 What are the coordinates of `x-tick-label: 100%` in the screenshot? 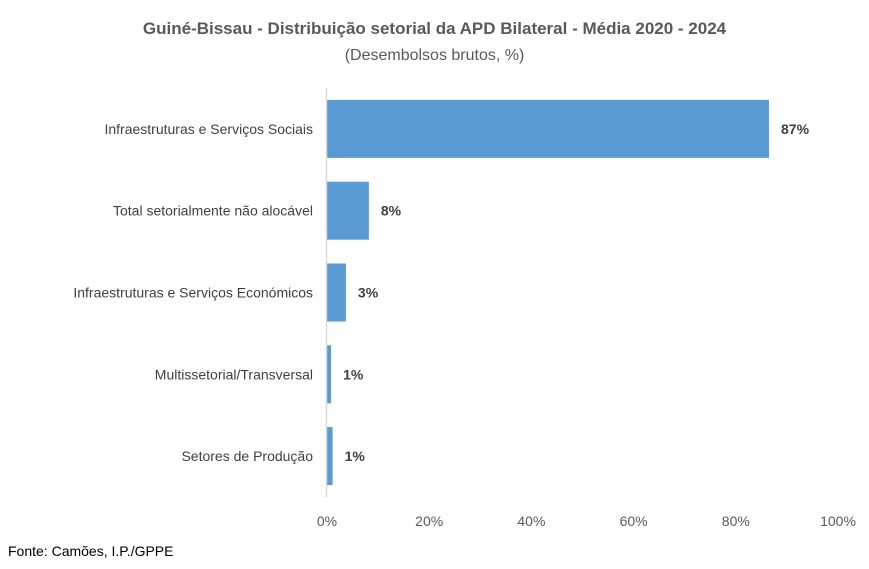 It's located at (838, 521).